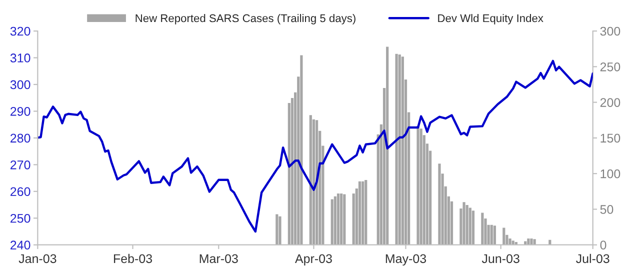 Image resolution: width=628 pixels, height=277 pixels. I want to click on y2-tick-label: 300, so click(610, 31).